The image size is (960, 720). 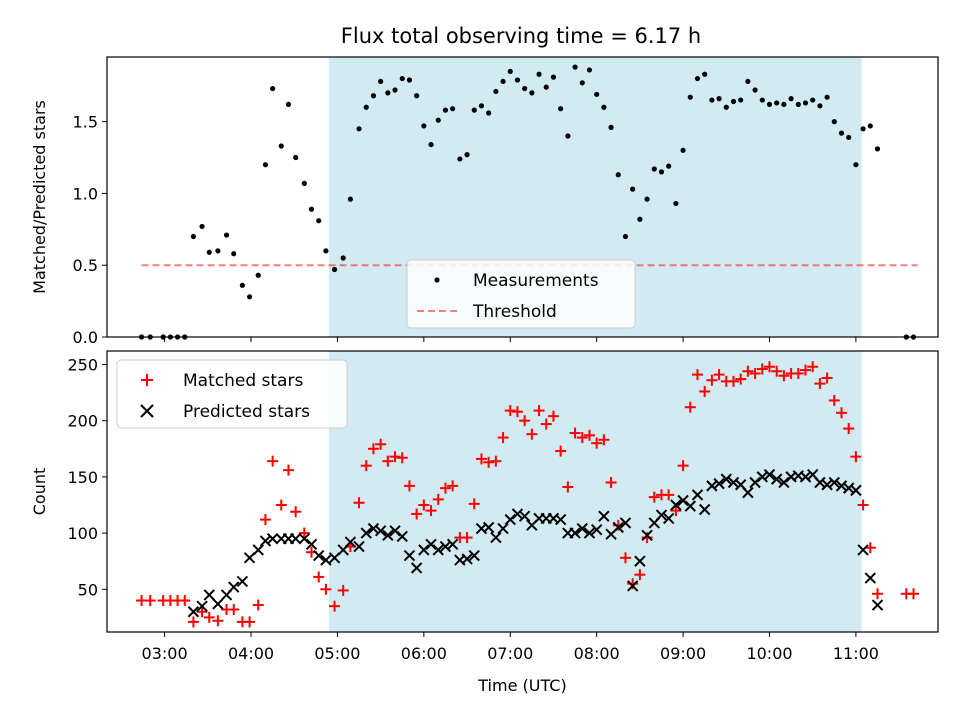 I want to click on legend-box, so click(x=232, y=394).